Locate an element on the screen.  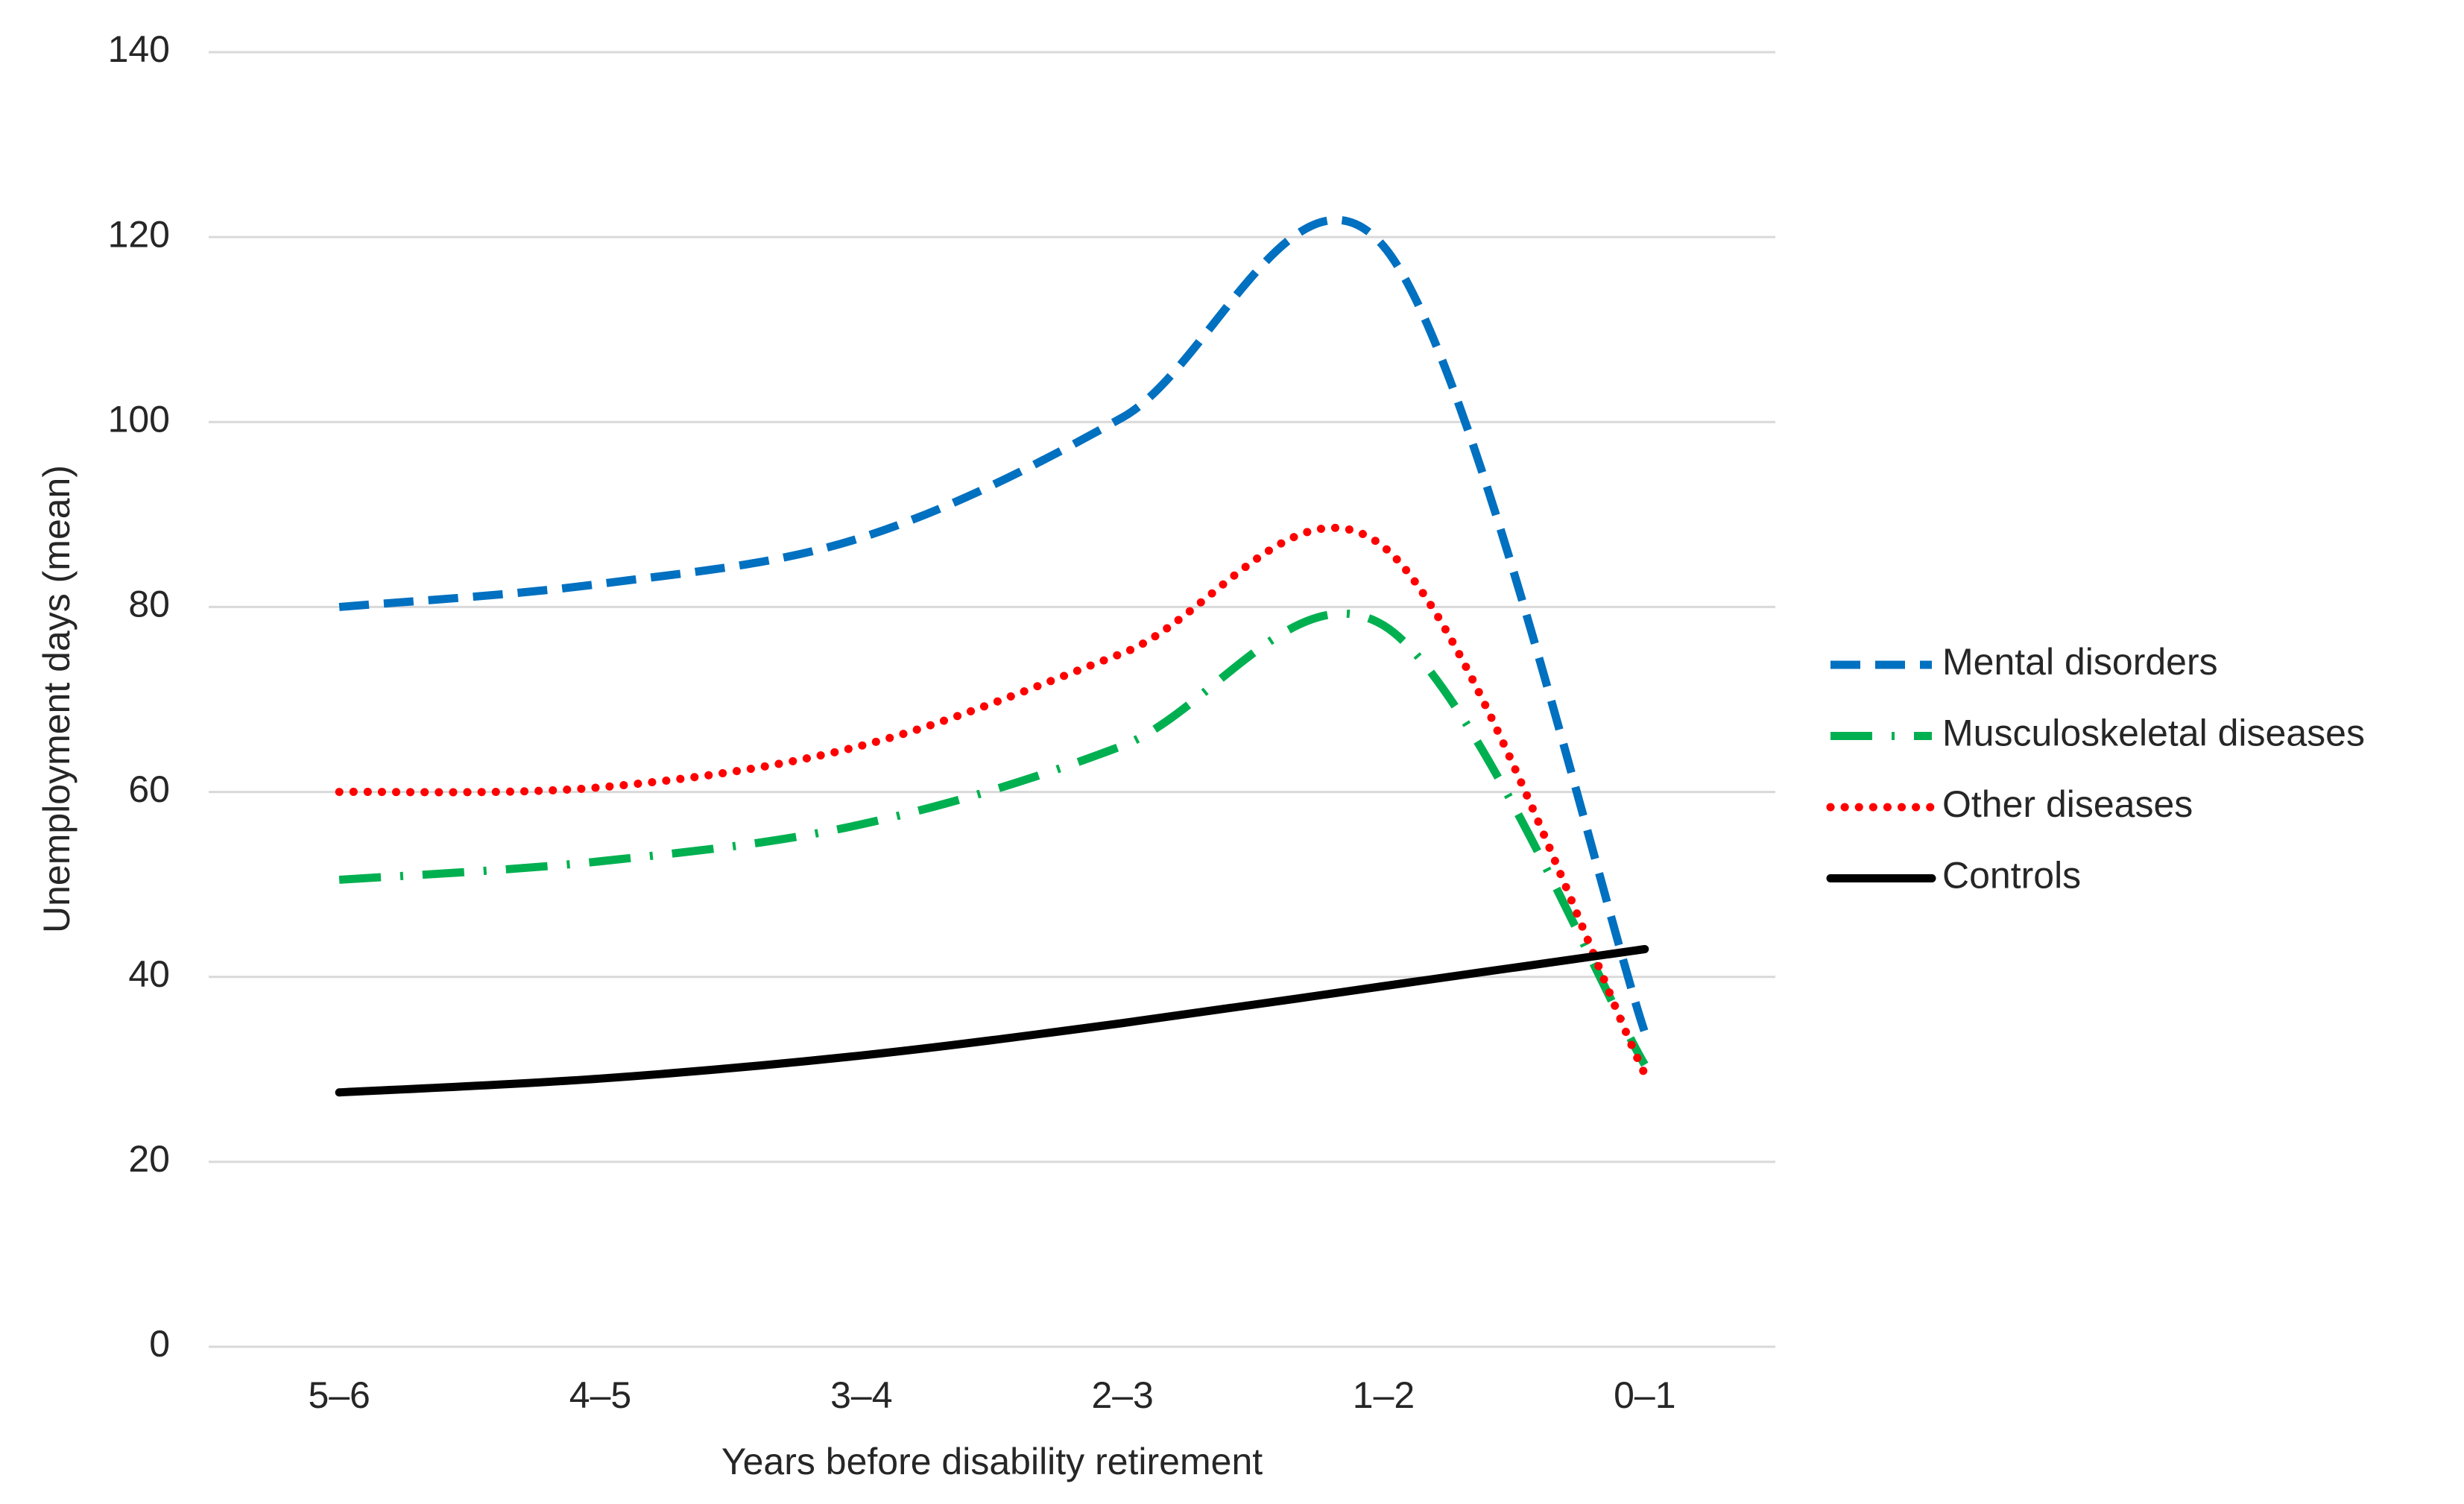
x-tick-label: 3–4 is located at coordinates (861, 1395).